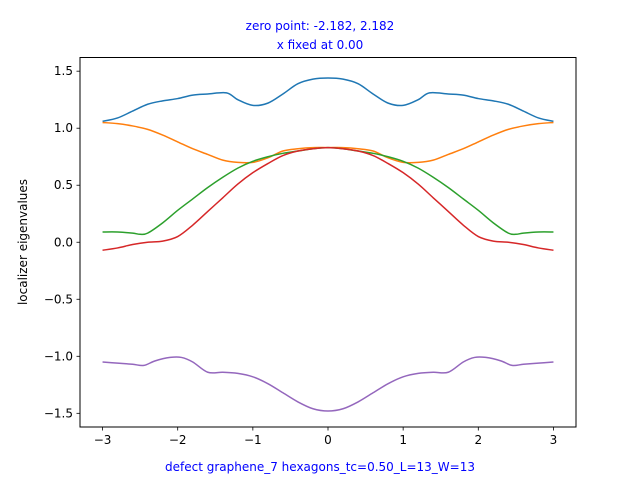 This screenshot has height=480, width=640. I want to click on y-axis: −1.5 −1.0 −0.5 0.0 0.5 1.0 1.5, so click(62, 242).